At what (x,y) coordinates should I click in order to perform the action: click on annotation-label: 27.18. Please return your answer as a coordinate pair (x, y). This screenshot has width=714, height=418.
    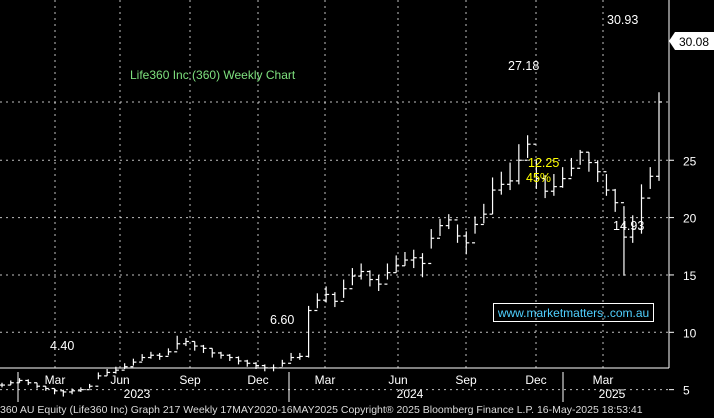
    Looking at the image, I should click on (523, 66).